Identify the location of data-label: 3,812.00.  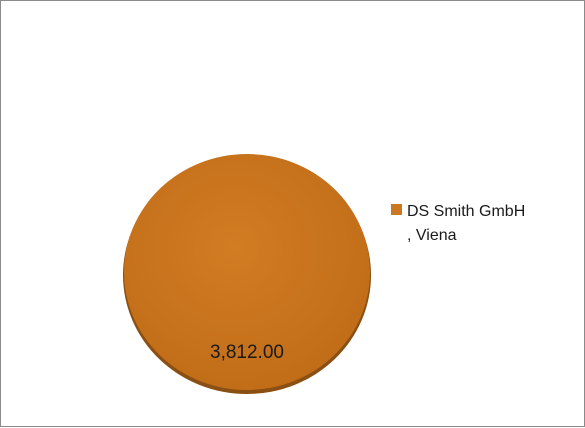
(247, 352).